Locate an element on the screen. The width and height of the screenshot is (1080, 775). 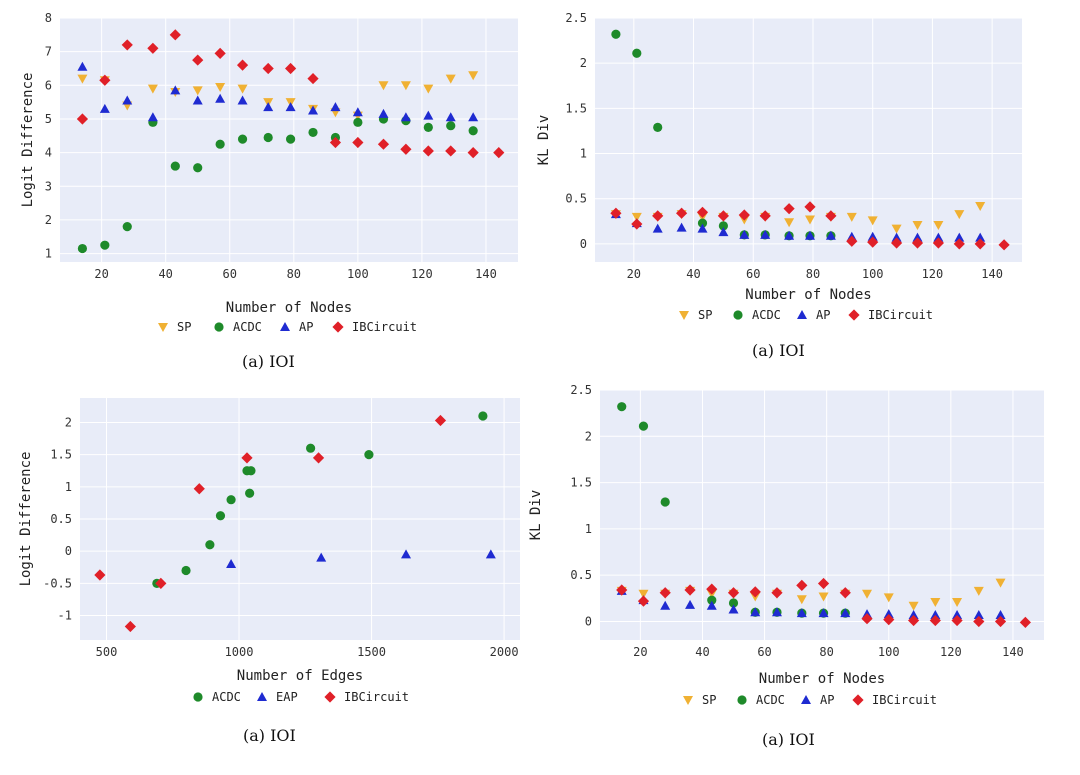
legend-label: AP is located at coordinates (823, 315).